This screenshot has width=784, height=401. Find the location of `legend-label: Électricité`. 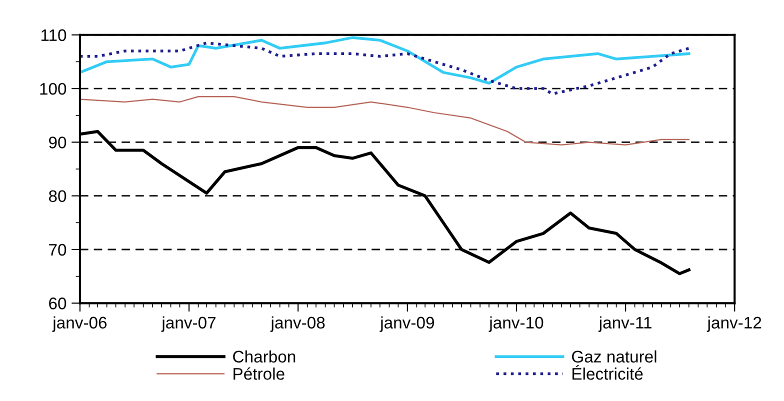

legend-label: Électricité is located at coordinates (607, 372).